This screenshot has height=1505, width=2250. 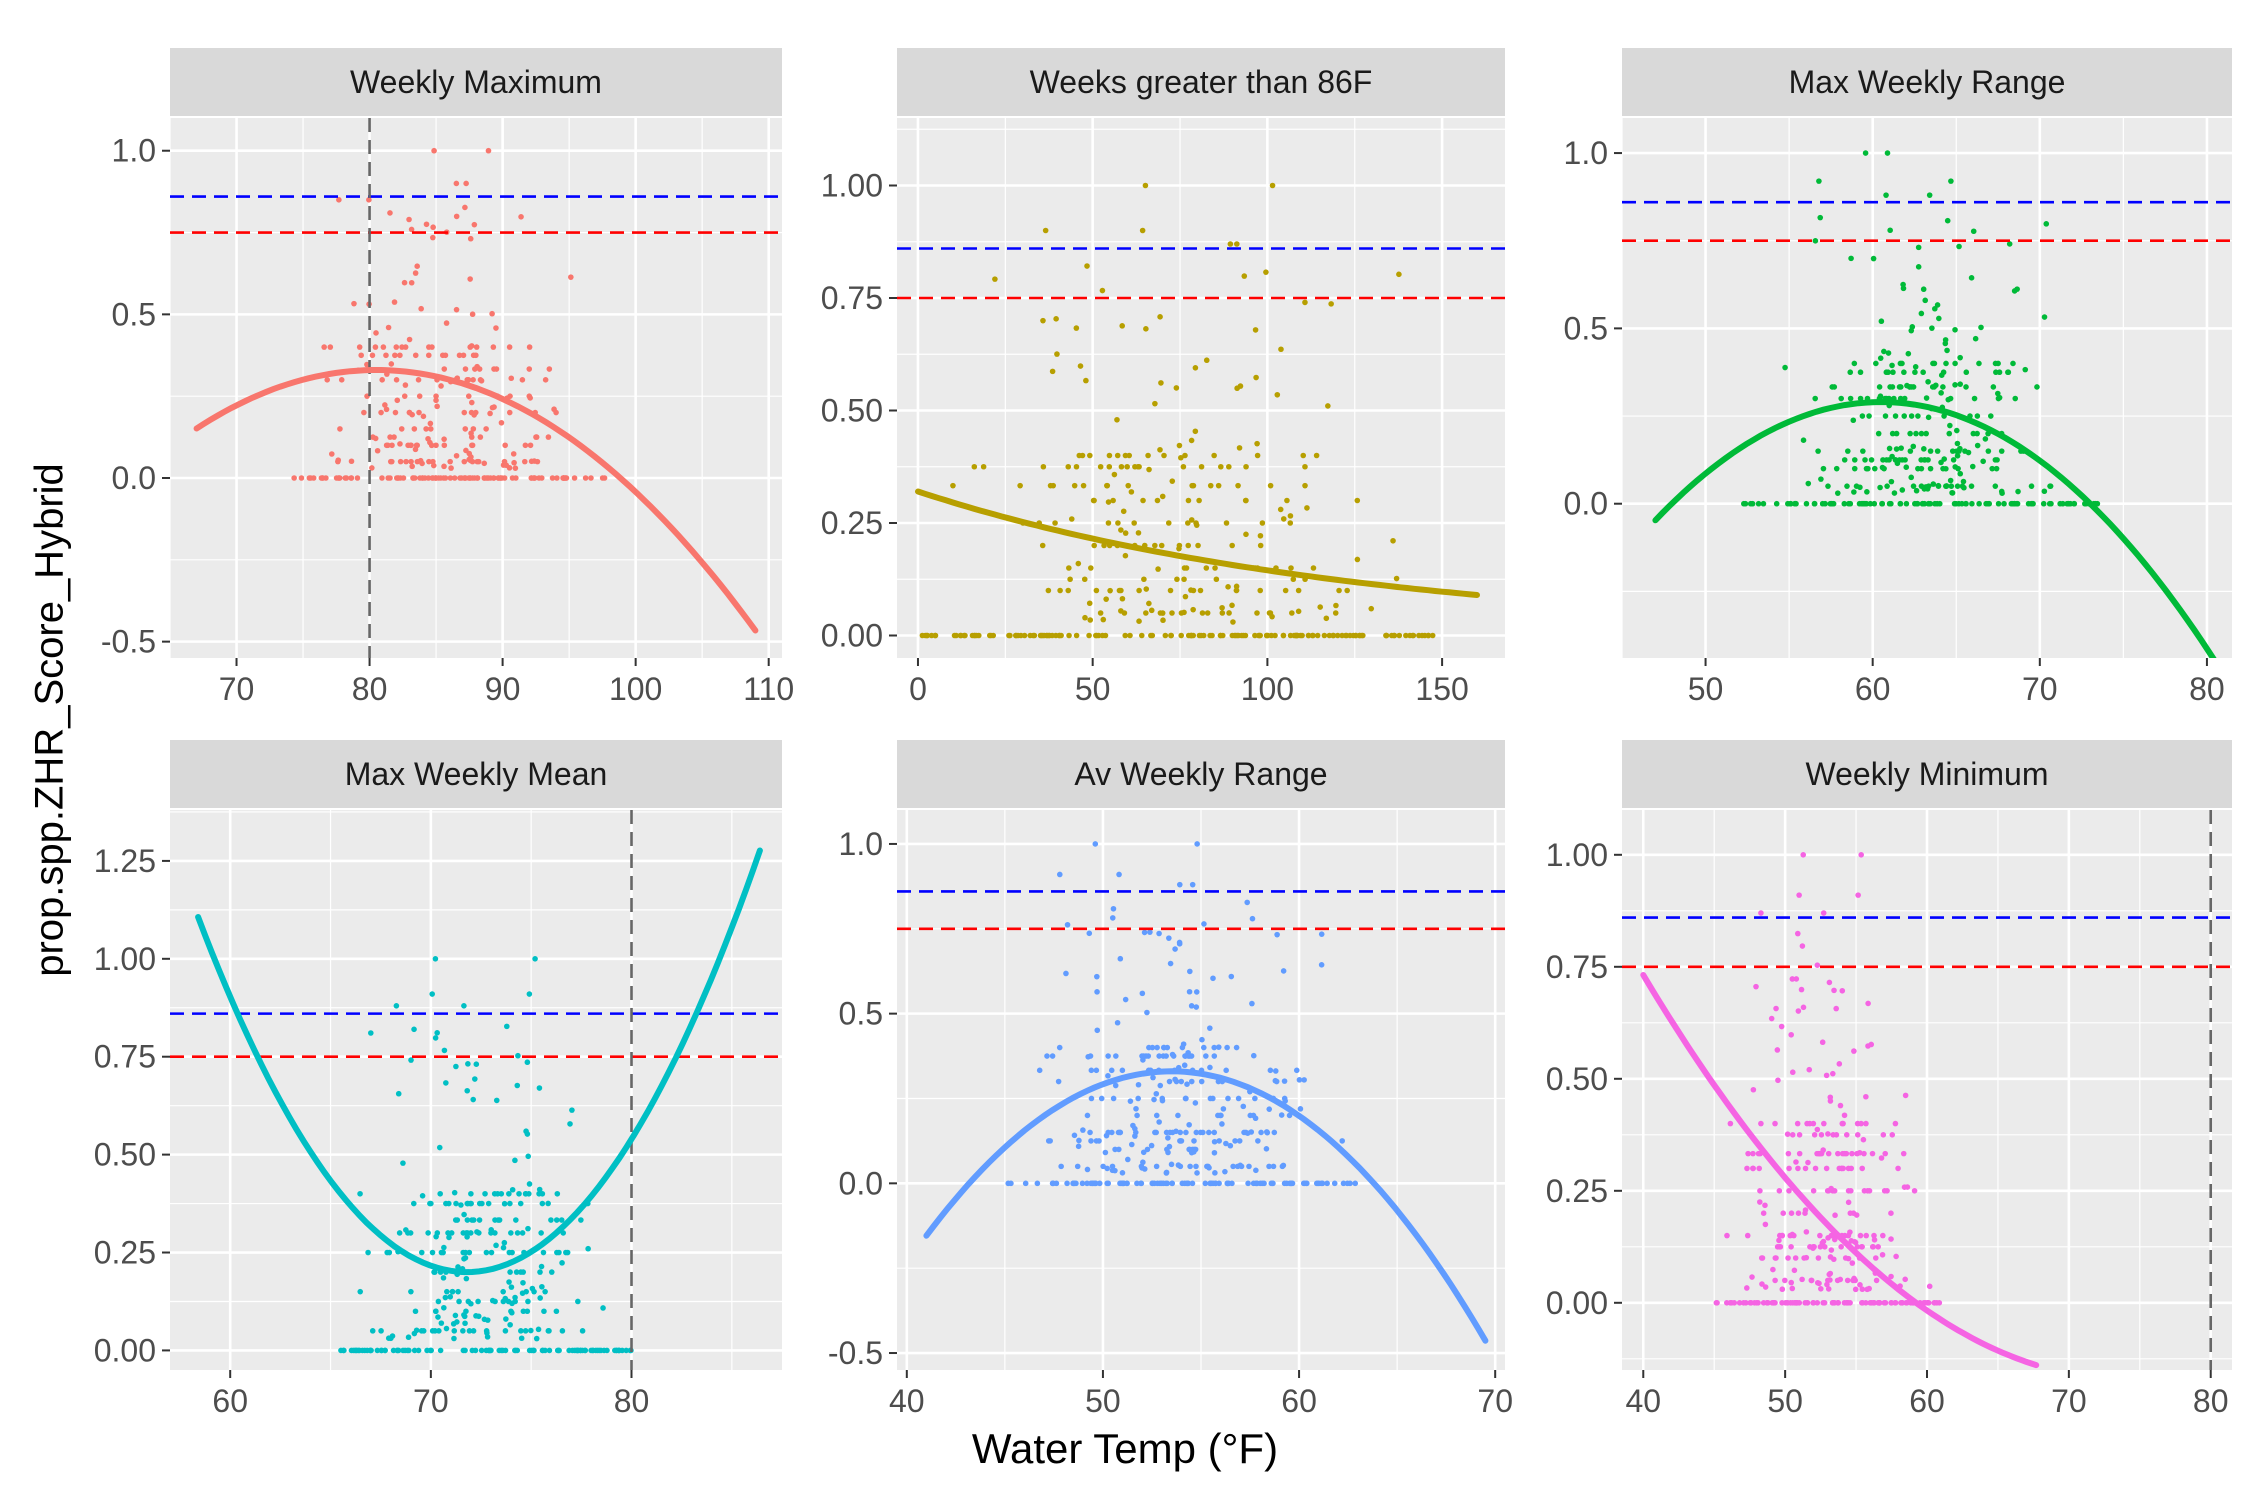 What do you see at coordinates (1201, 1090) in the screenshot?
I see `panel-plot-area` at bounding box center [1201, 1090].